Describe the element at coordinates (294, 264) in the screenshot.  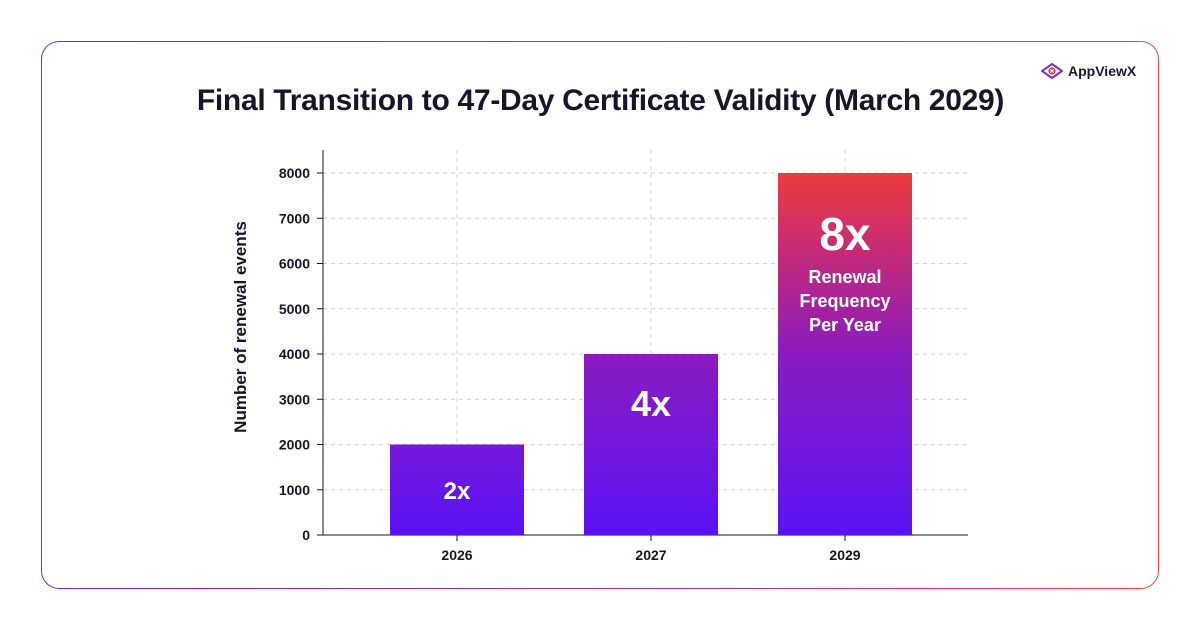
I see `y-tick-label: 6000` at that location.